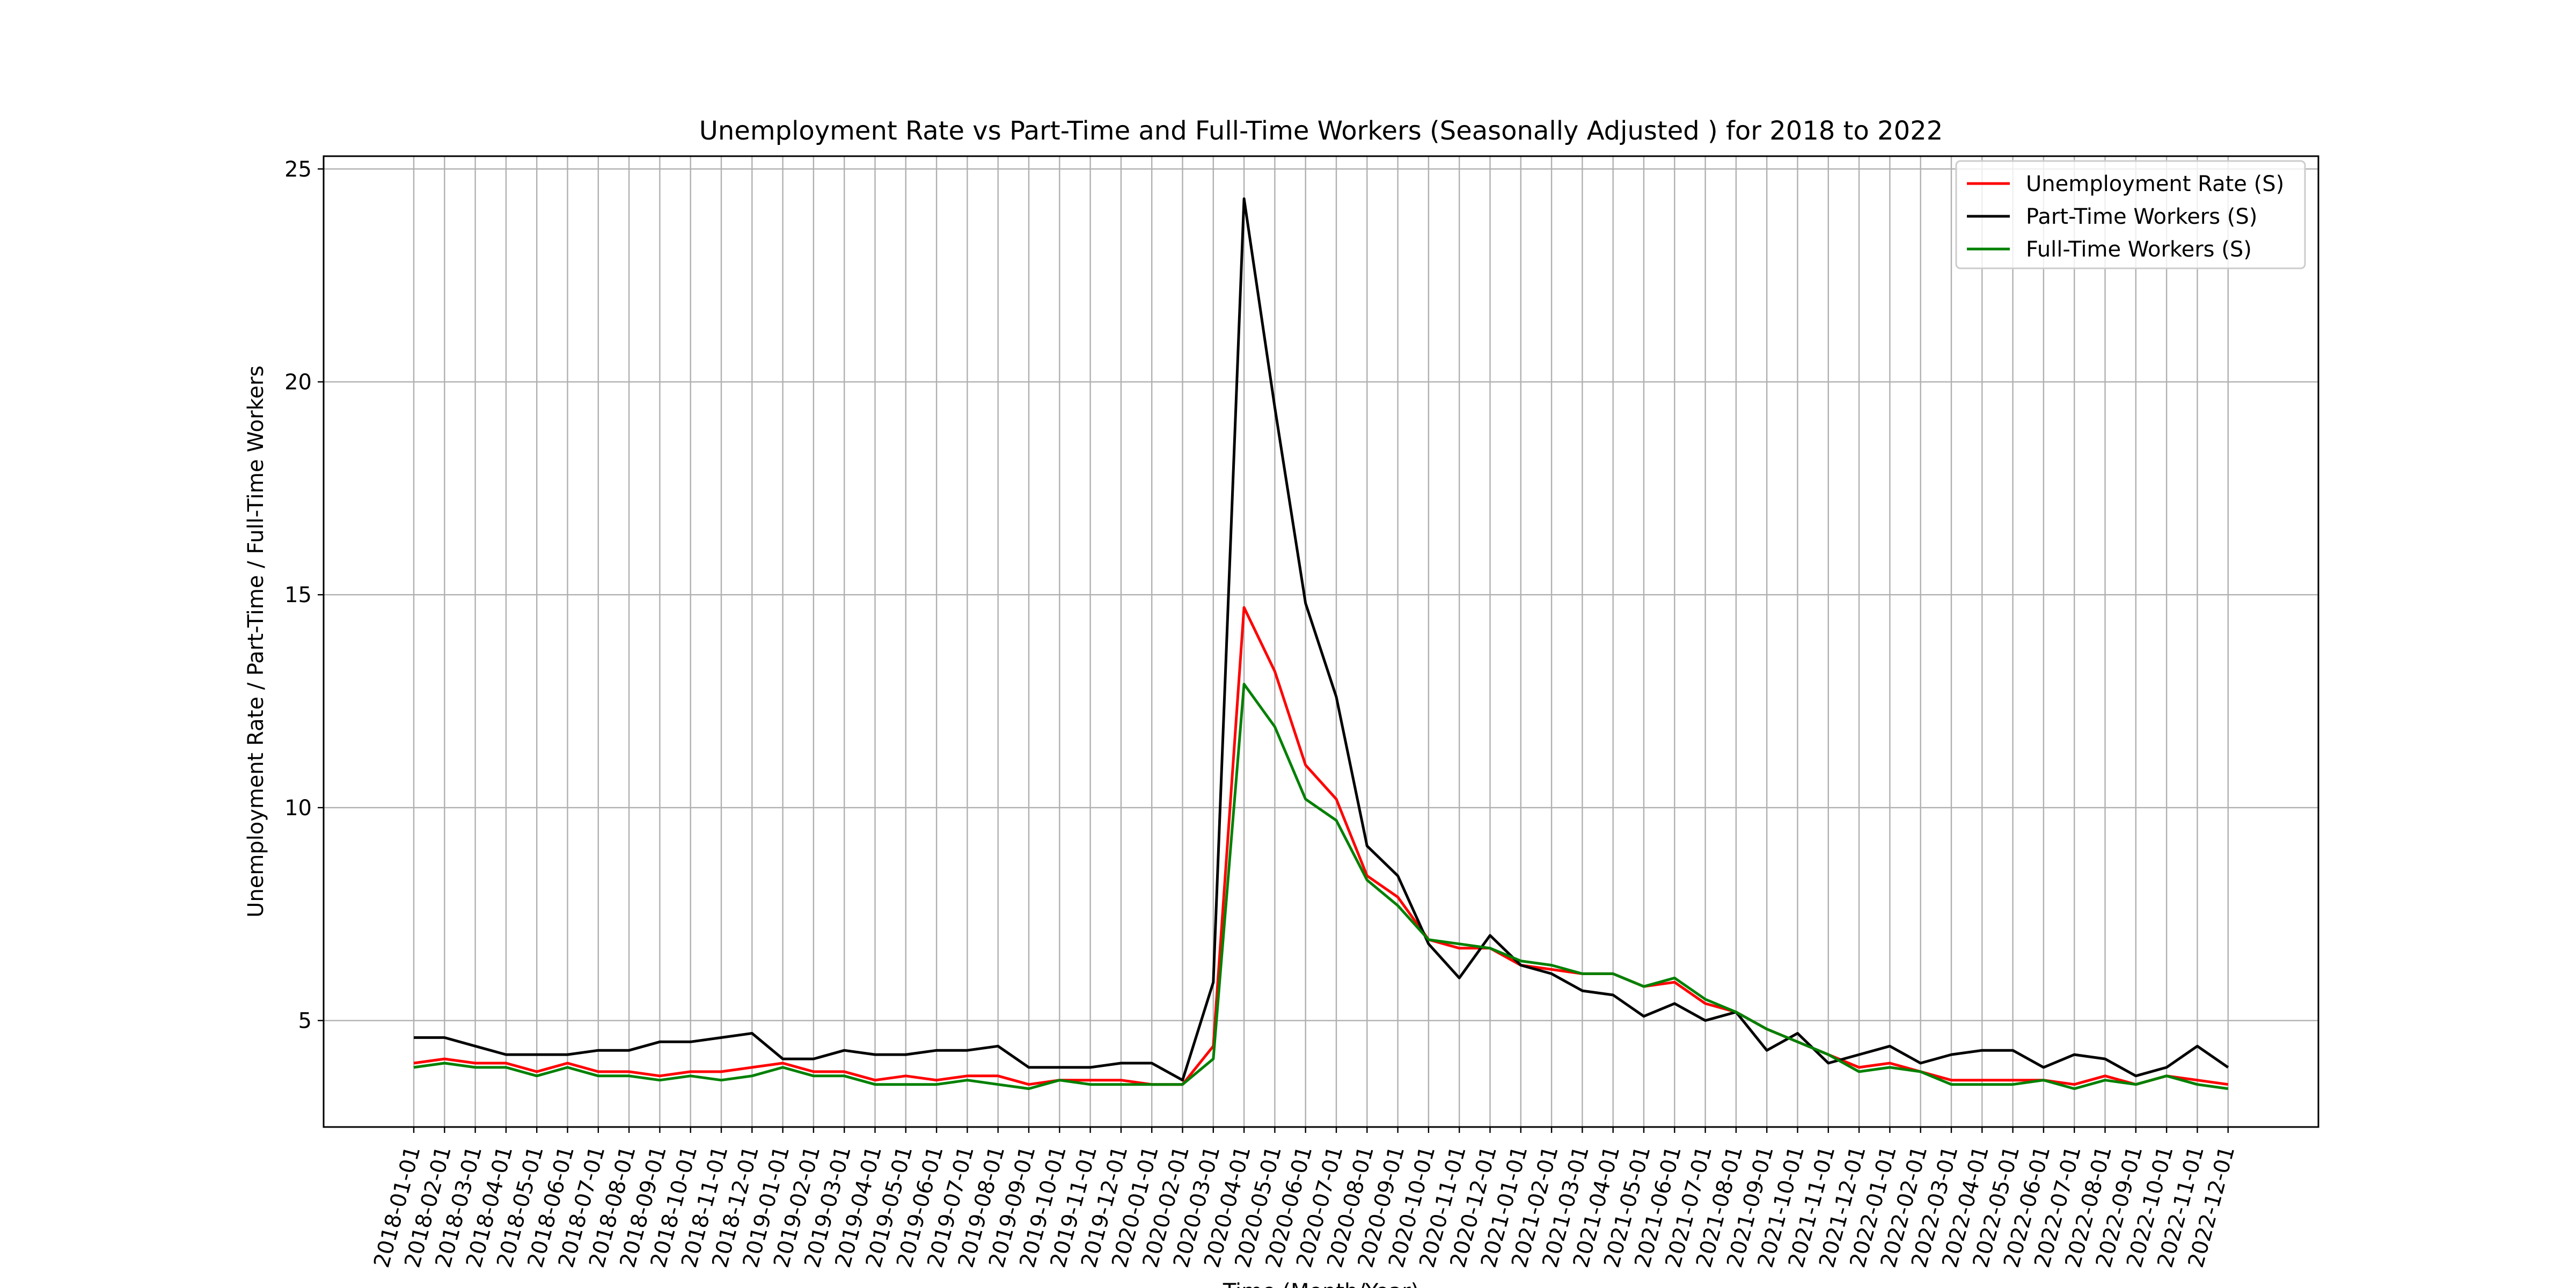 The height and width of the screenshot is (1288, 2576). What do you see at coordinates (305, 1021) in the screenshot?
I see `y-tick-label: 5` at bounding box center [305, 1021].